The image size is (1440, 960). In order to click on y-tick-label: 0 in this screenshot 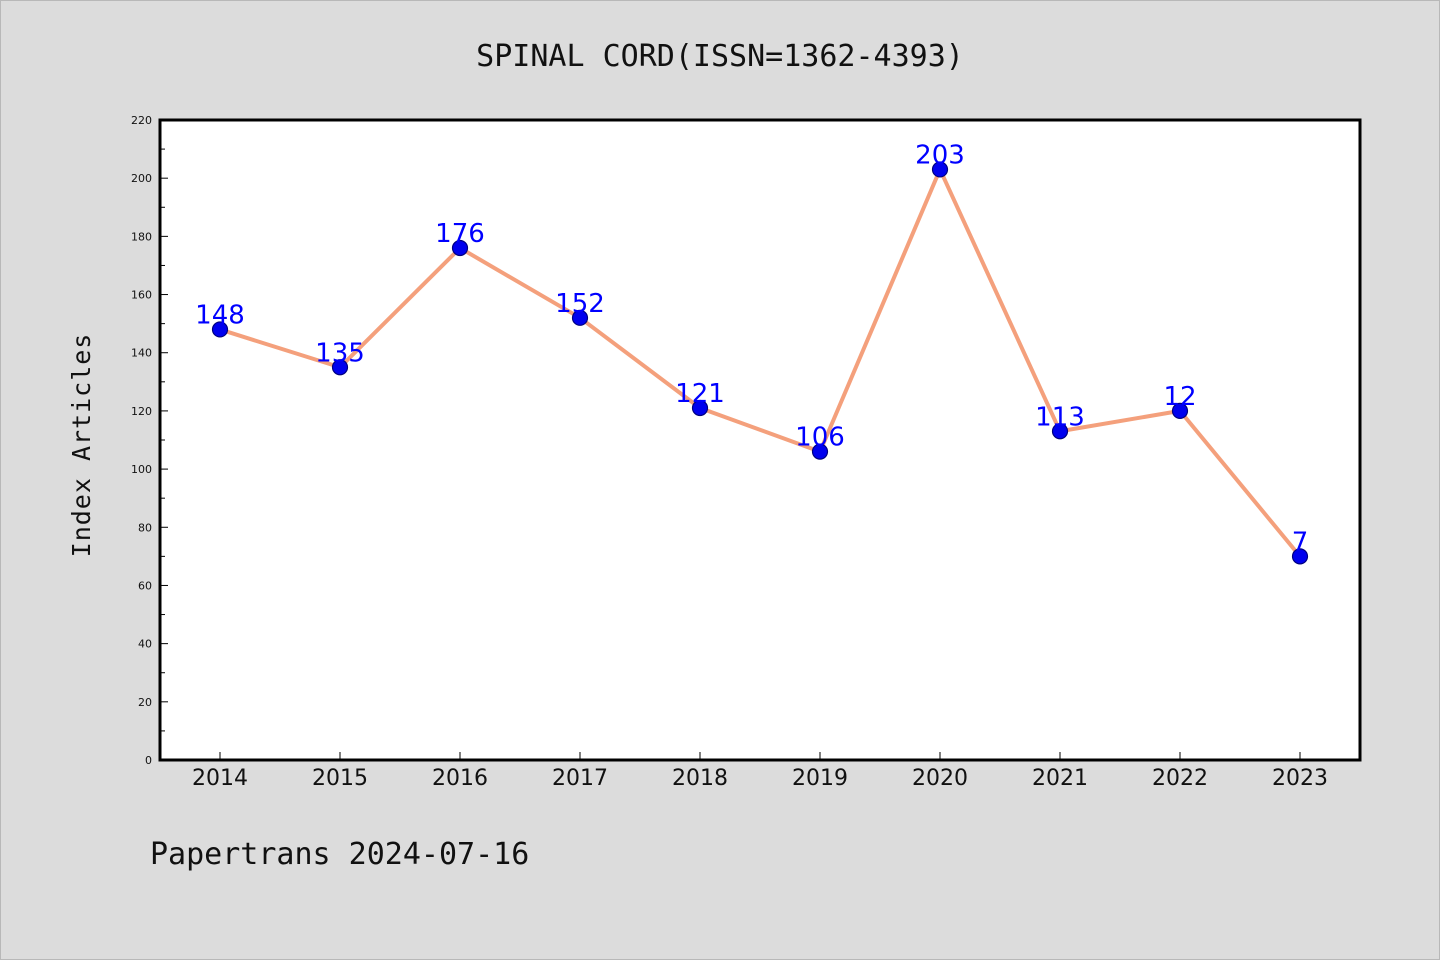, I will do `click(148, 760)`.